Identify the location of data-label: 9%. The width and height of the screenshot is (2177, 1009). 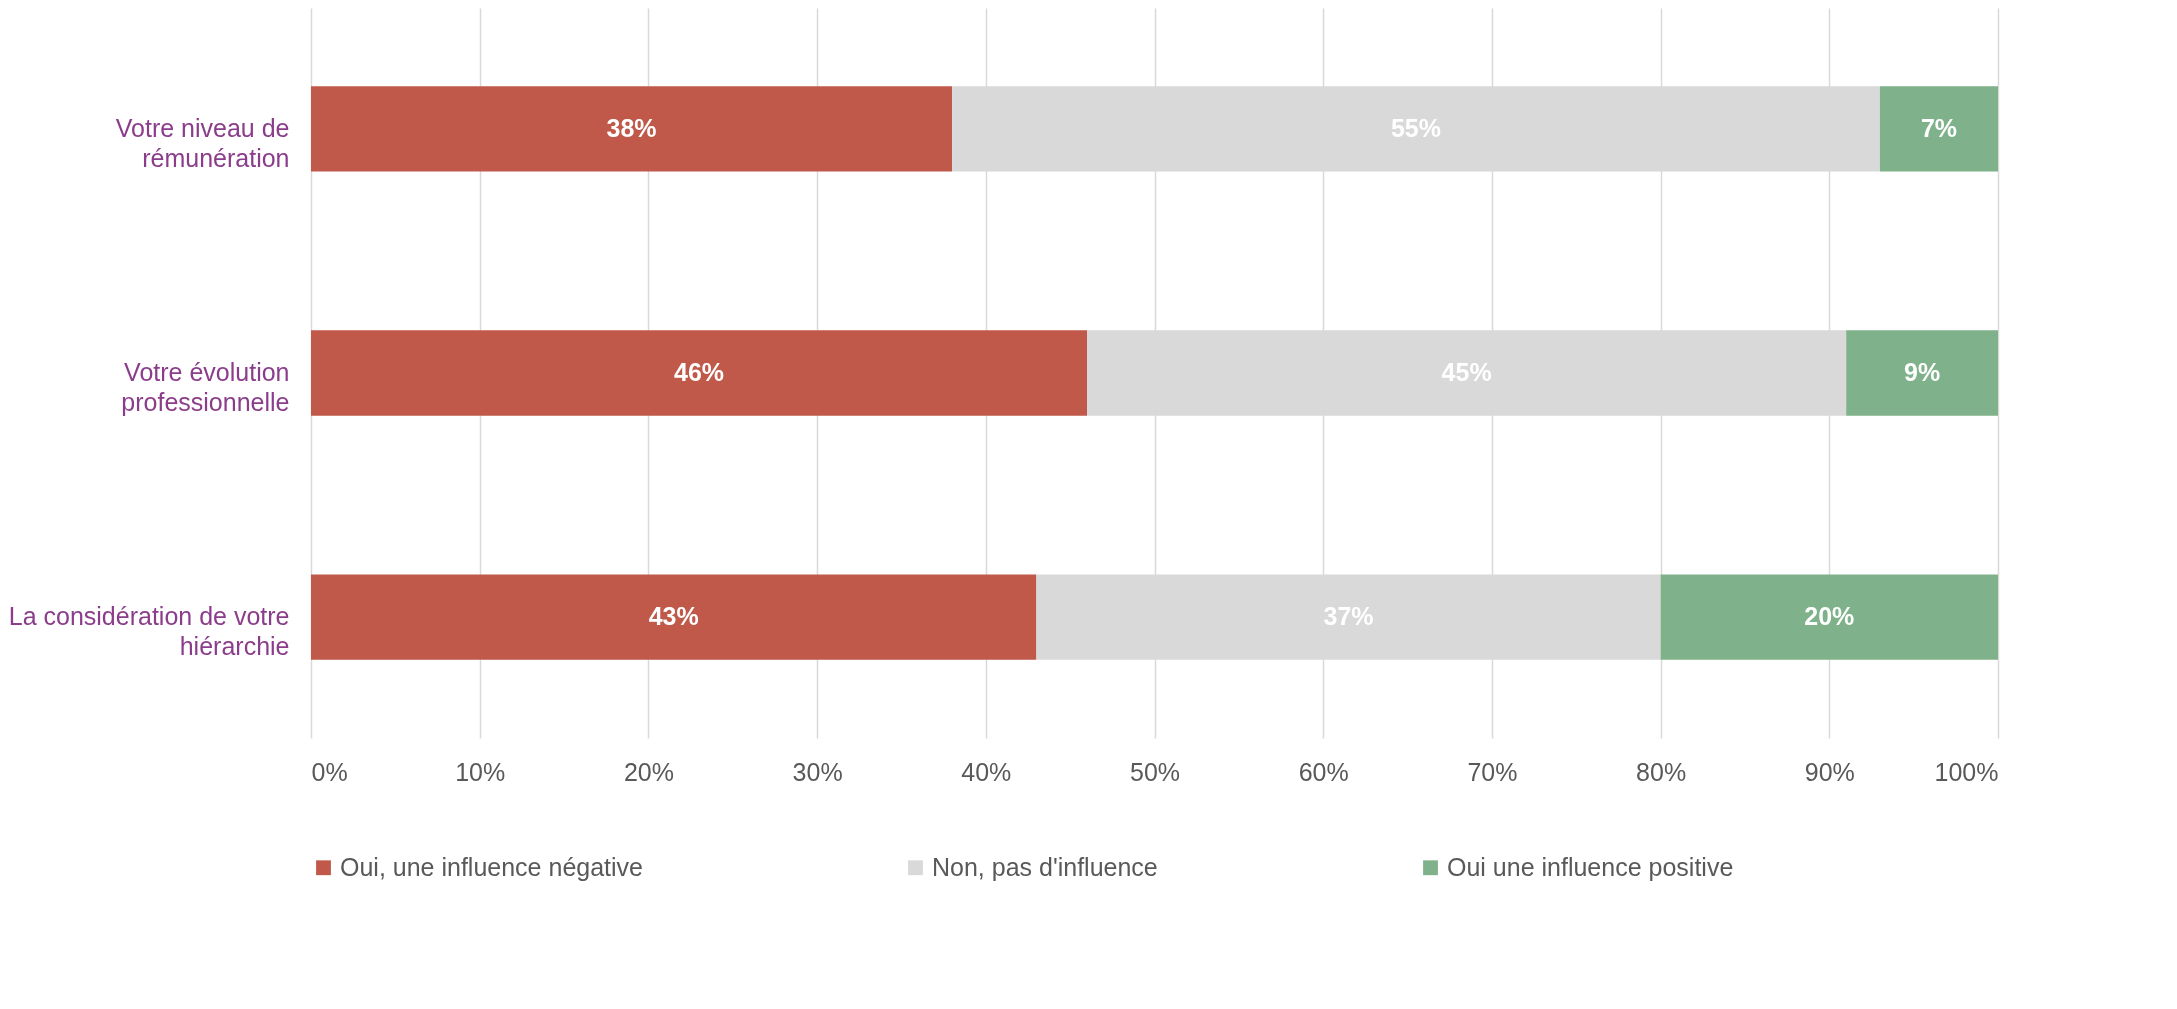
(1922, 372).